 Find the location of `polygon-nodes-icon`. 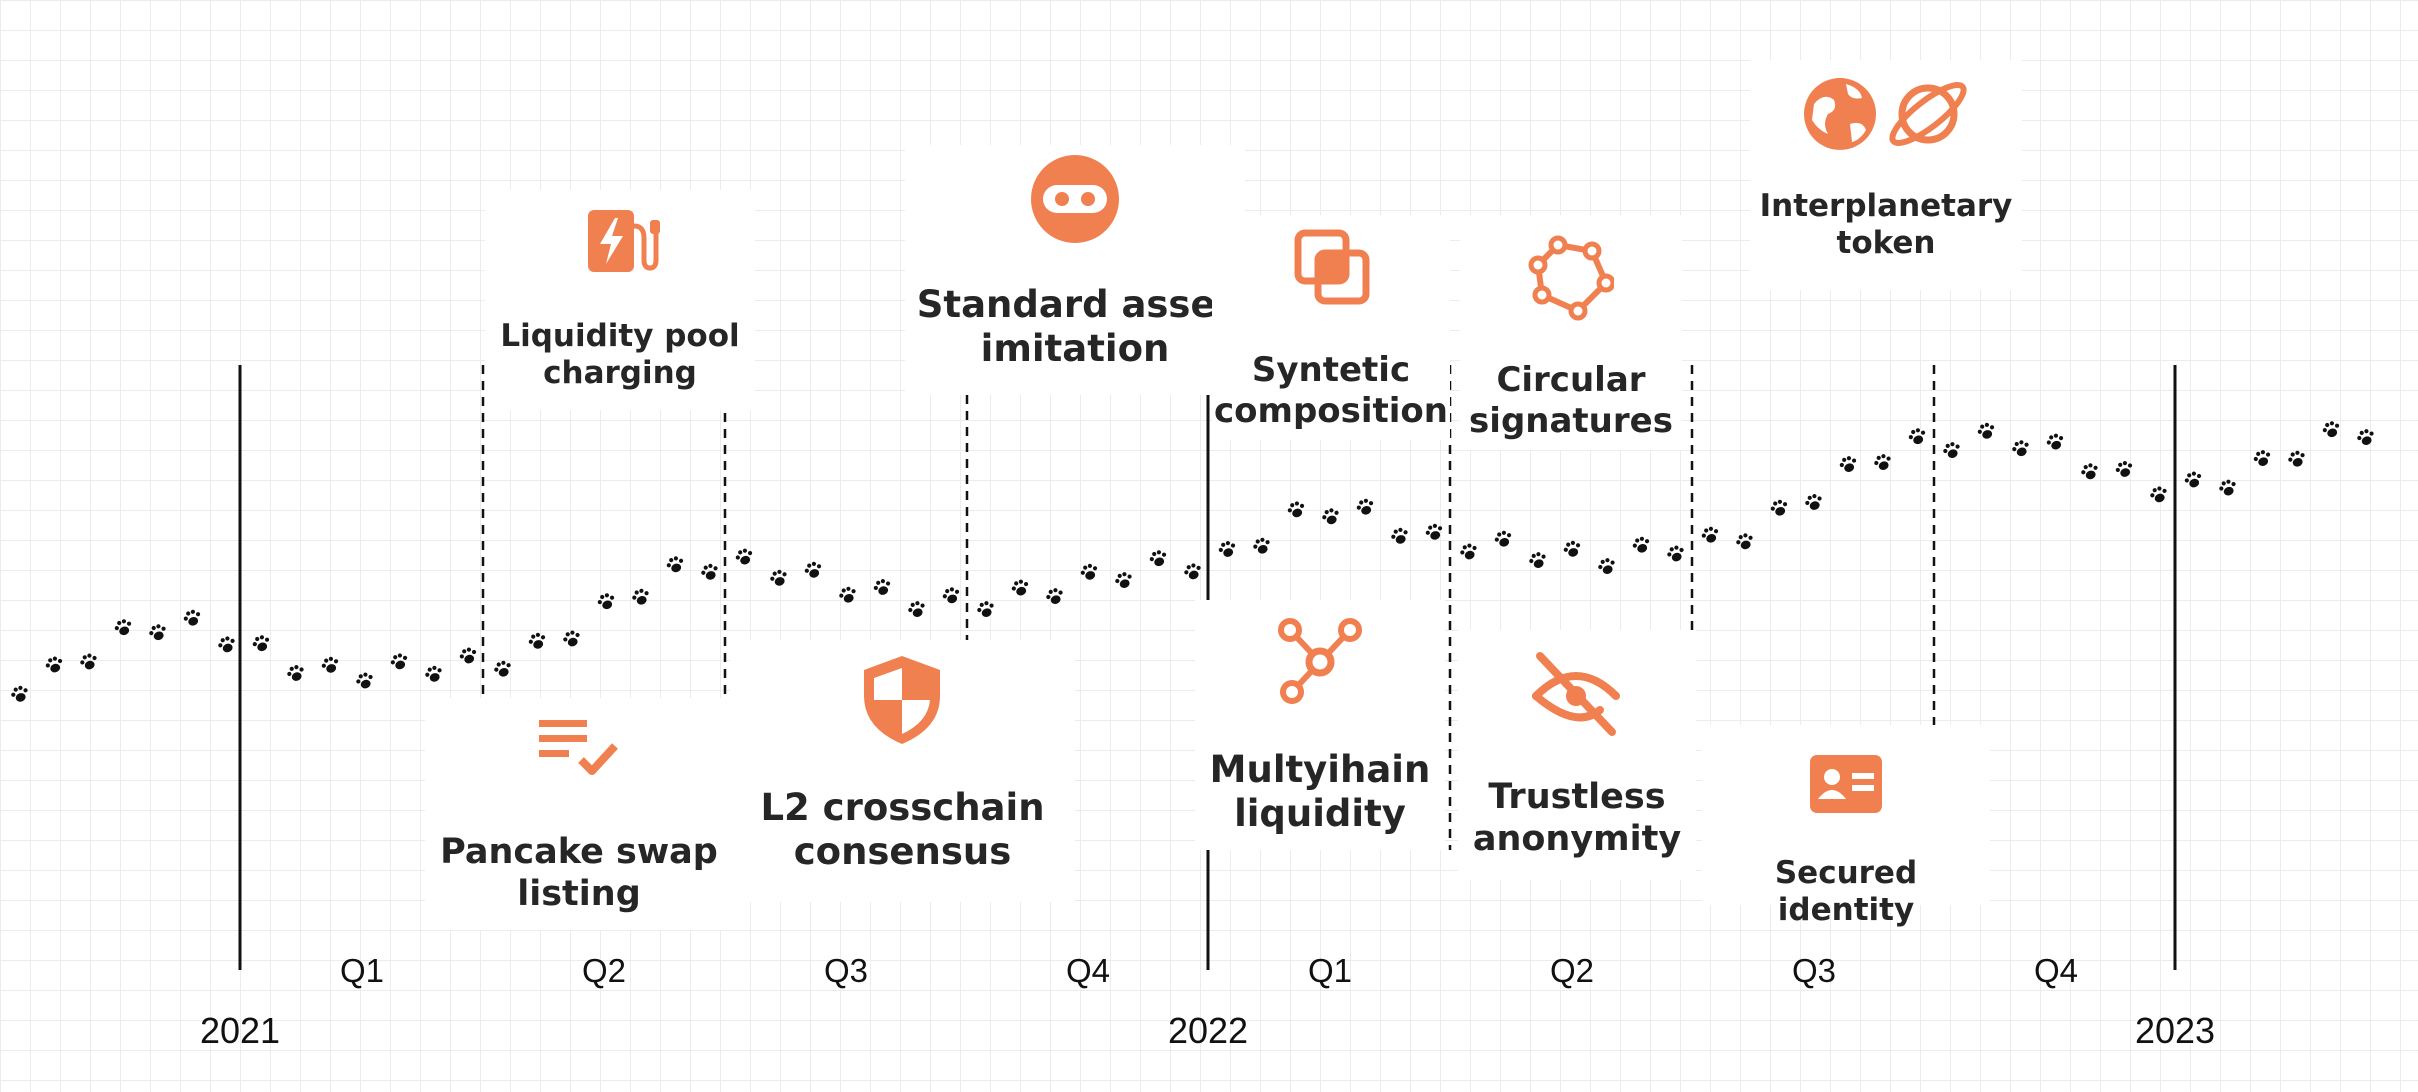

polygon-nodes-icon is located at coordinates (1571, 278).